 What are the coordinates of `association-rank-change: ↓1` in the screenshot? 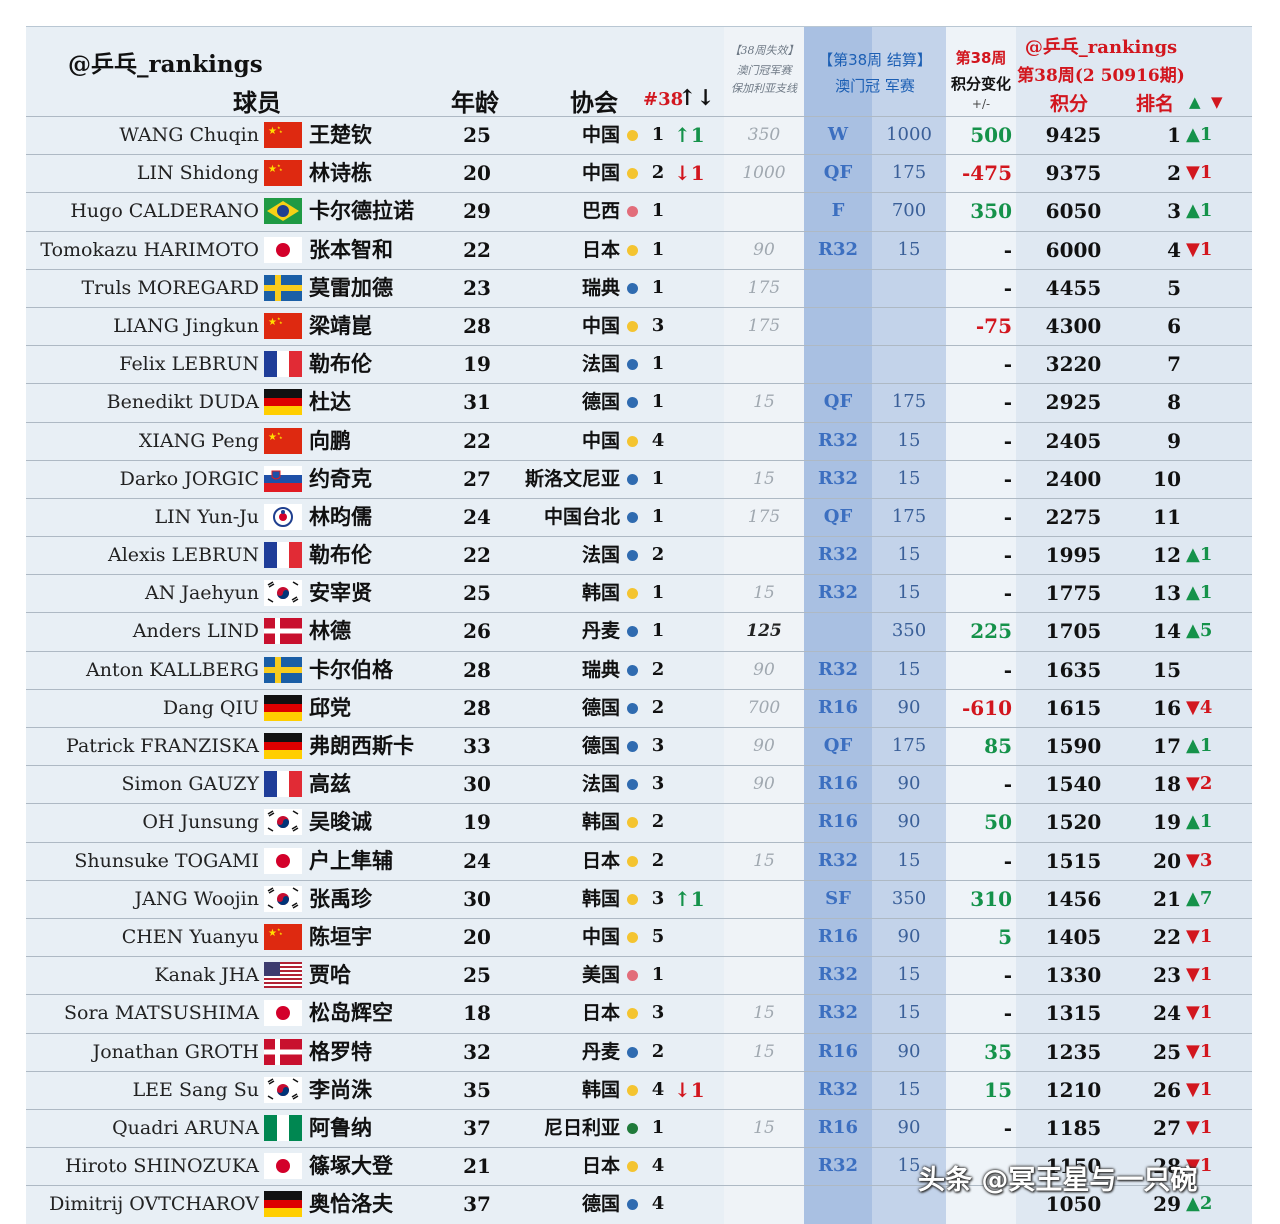 It's located at (689, 173).